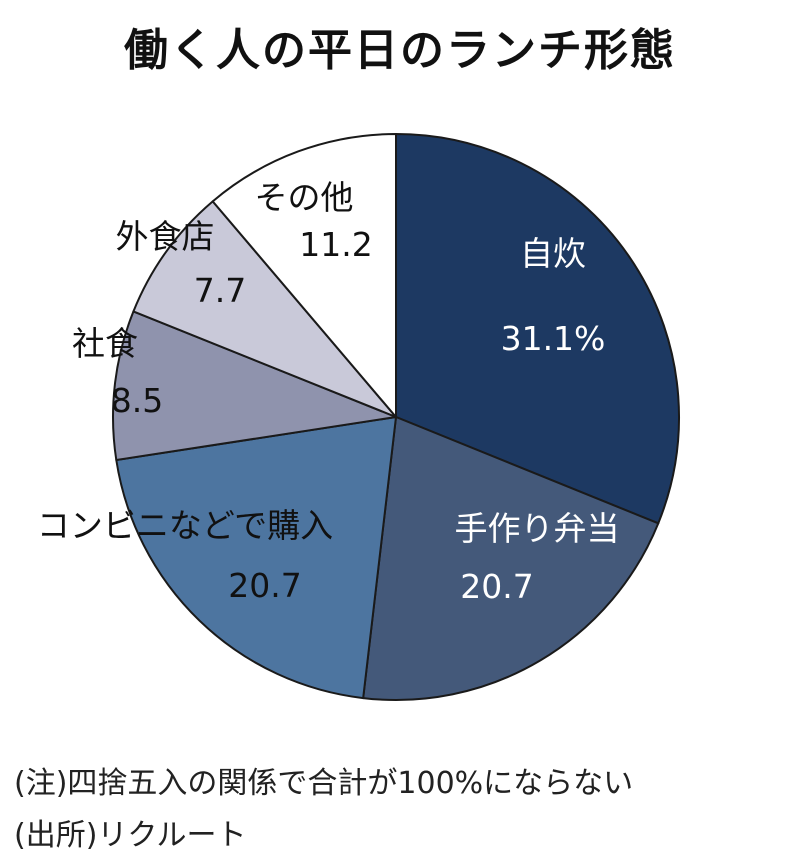 The image size is (800, 862). What do you see at coordinates (304, 197) in the screenshot?
I see `slice-label-6: その他` at bounding box center [304, 197].